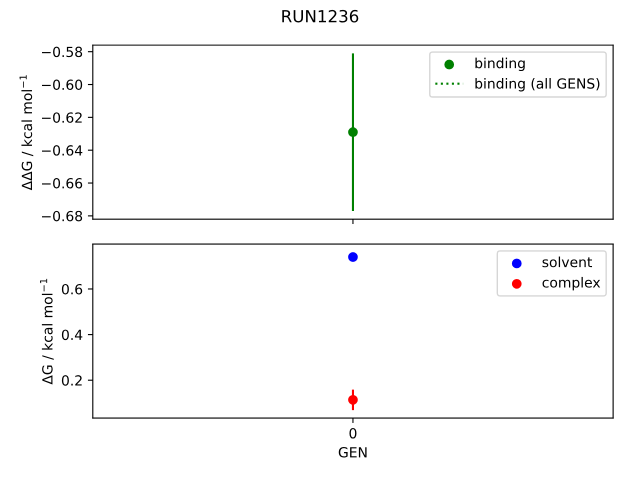  Describe the element at coordinates (62, 84) in the screenshot. I see `y-tick-label: −0.60` at that location.